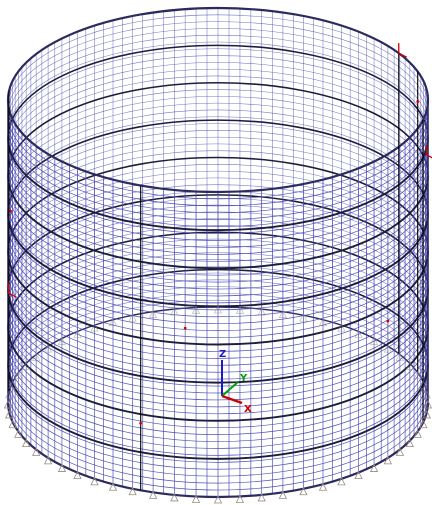  What do you see at coordinates (222, 354) in the screenshot?
I see `z-axis-label: Z` at bounding box center [222, 354].